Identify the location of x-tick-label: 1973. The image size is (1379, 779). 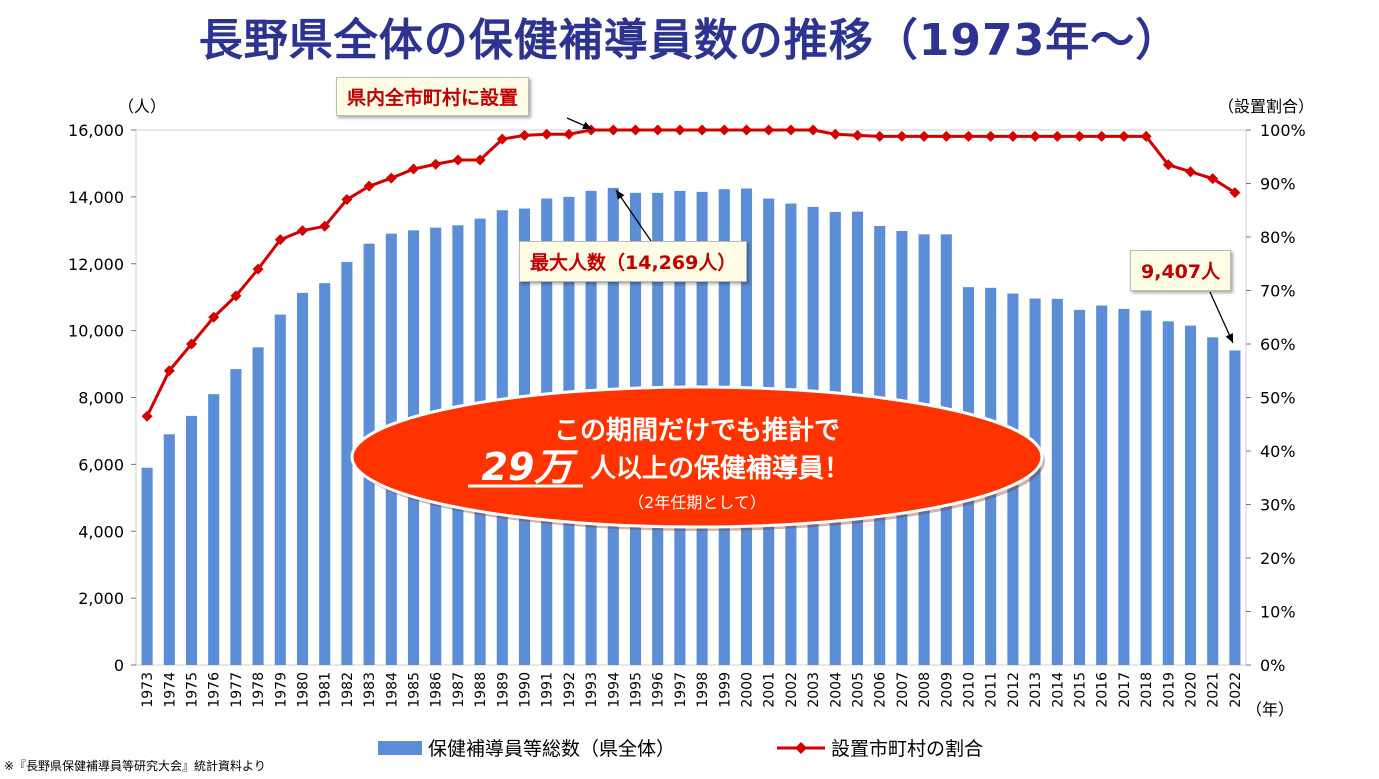
(148, 690).